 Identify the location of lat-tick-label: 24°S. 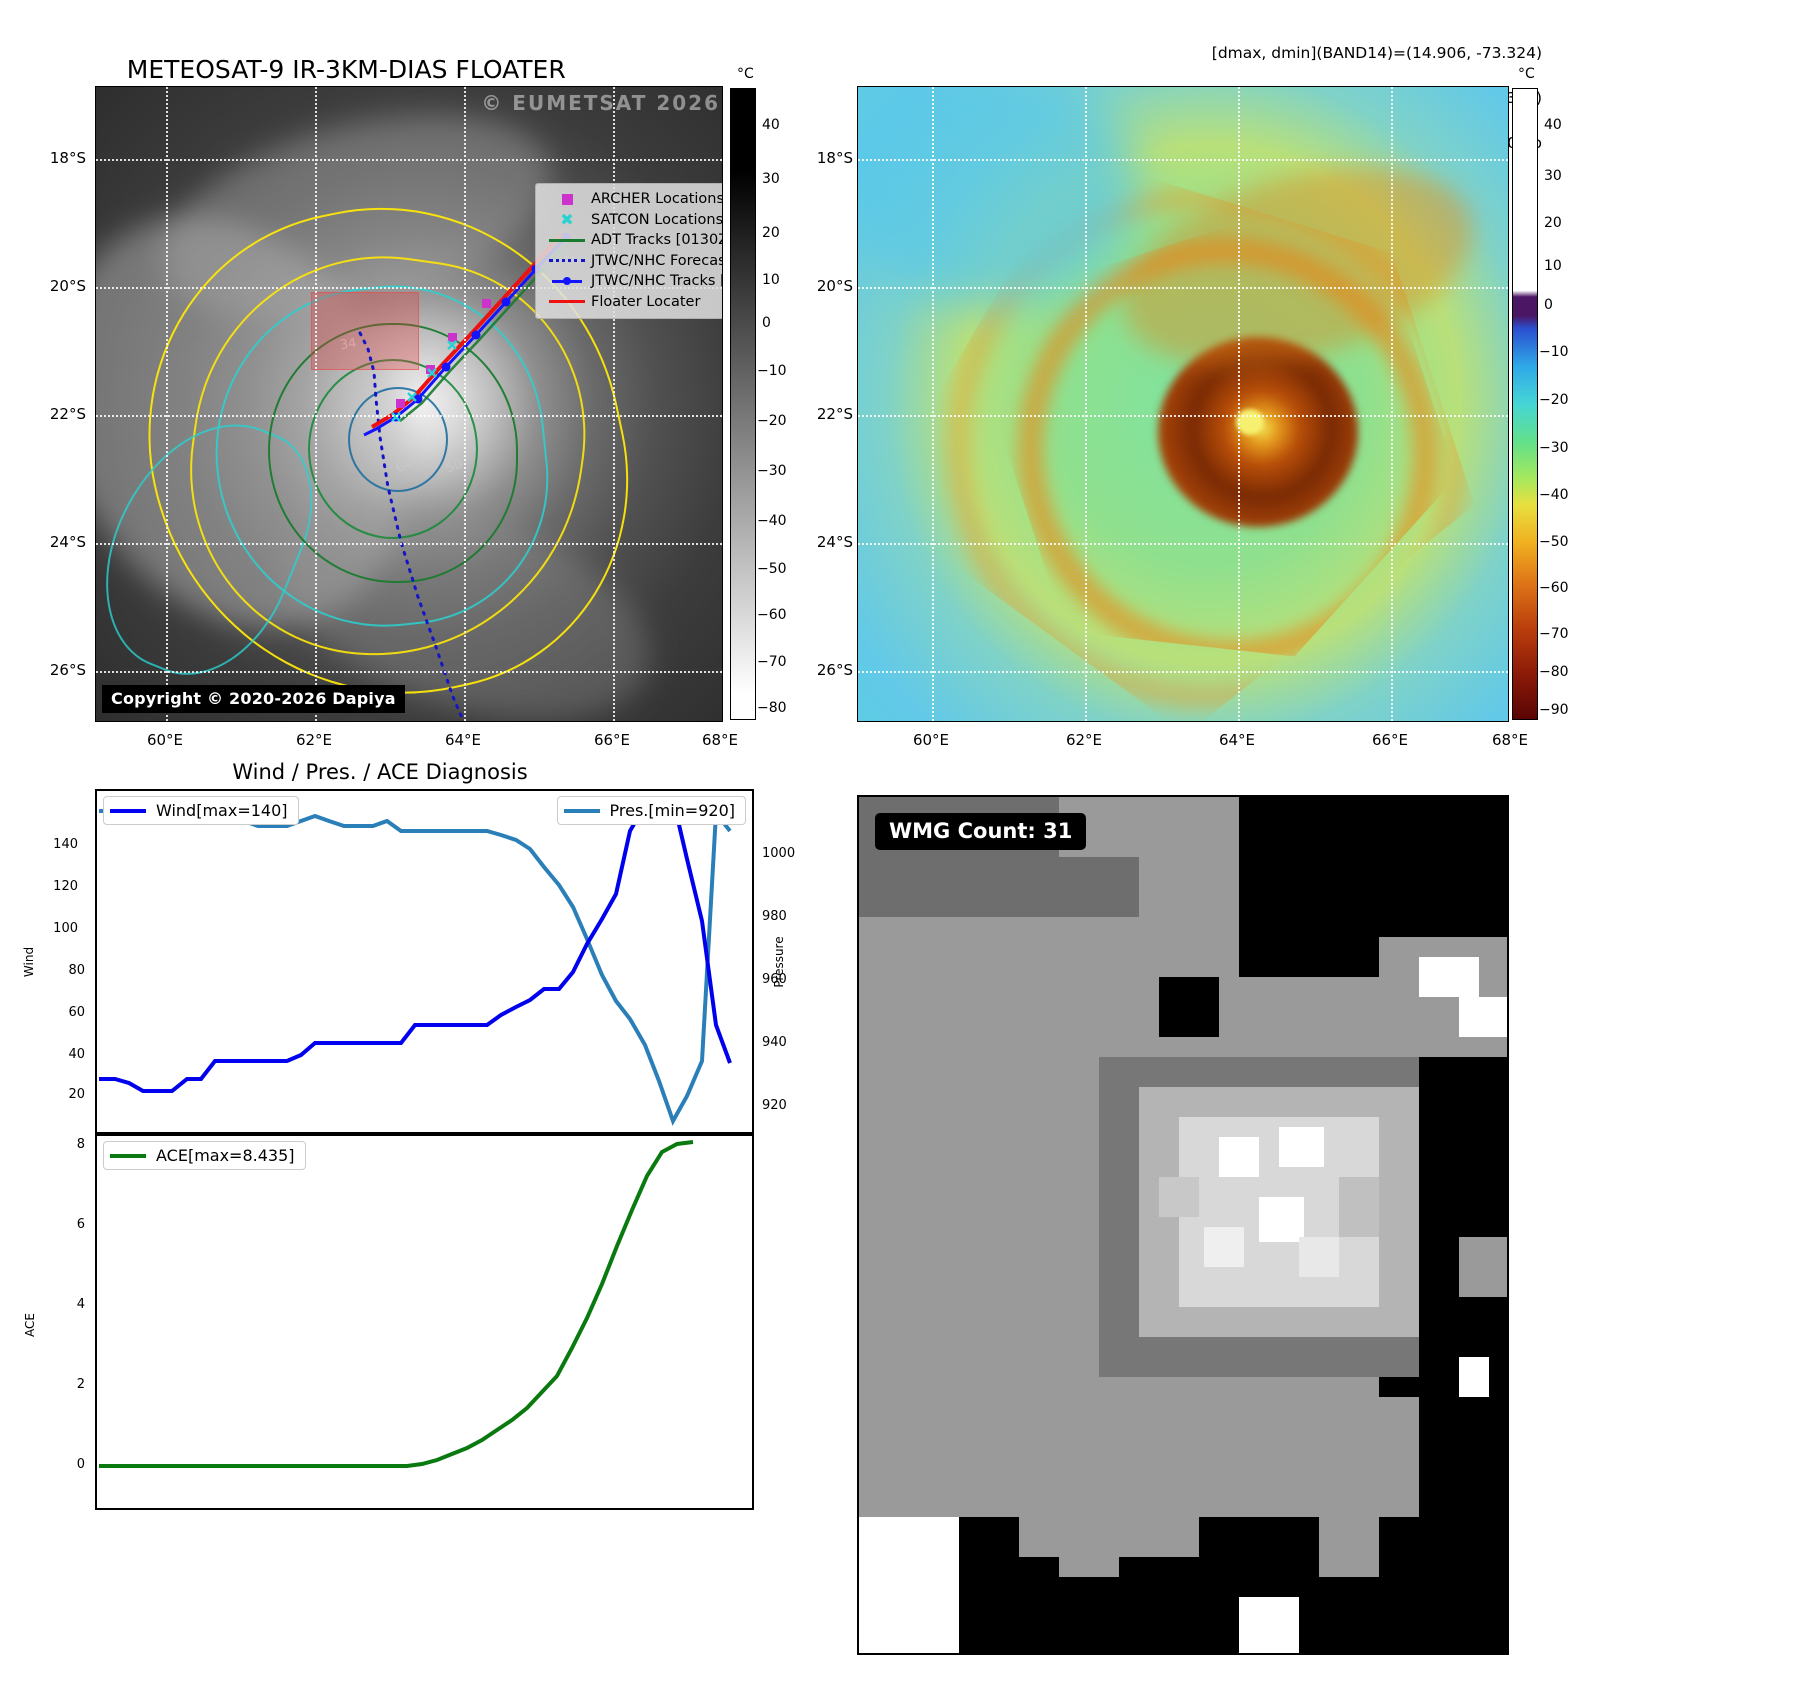
(67, 542).